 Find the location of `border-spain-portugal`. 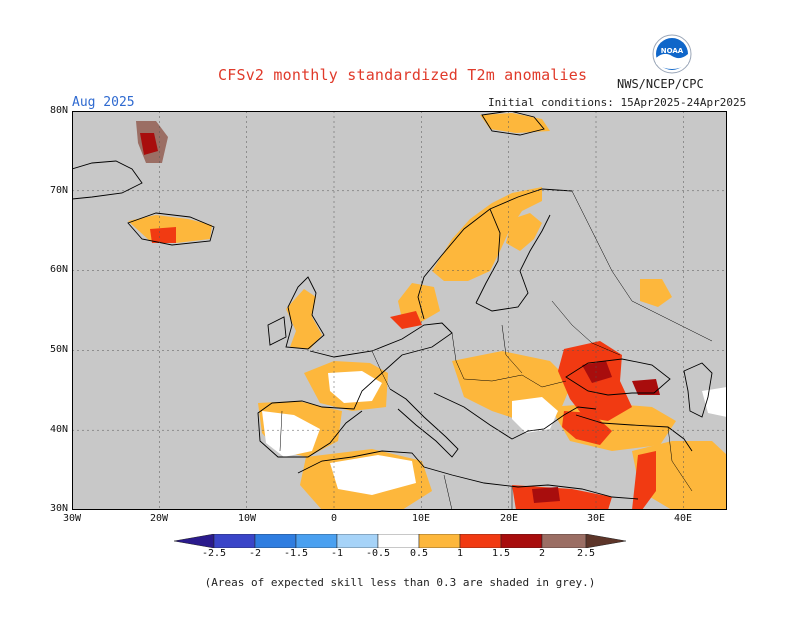

border-spain-portugal is located at coordinates (281, 431).